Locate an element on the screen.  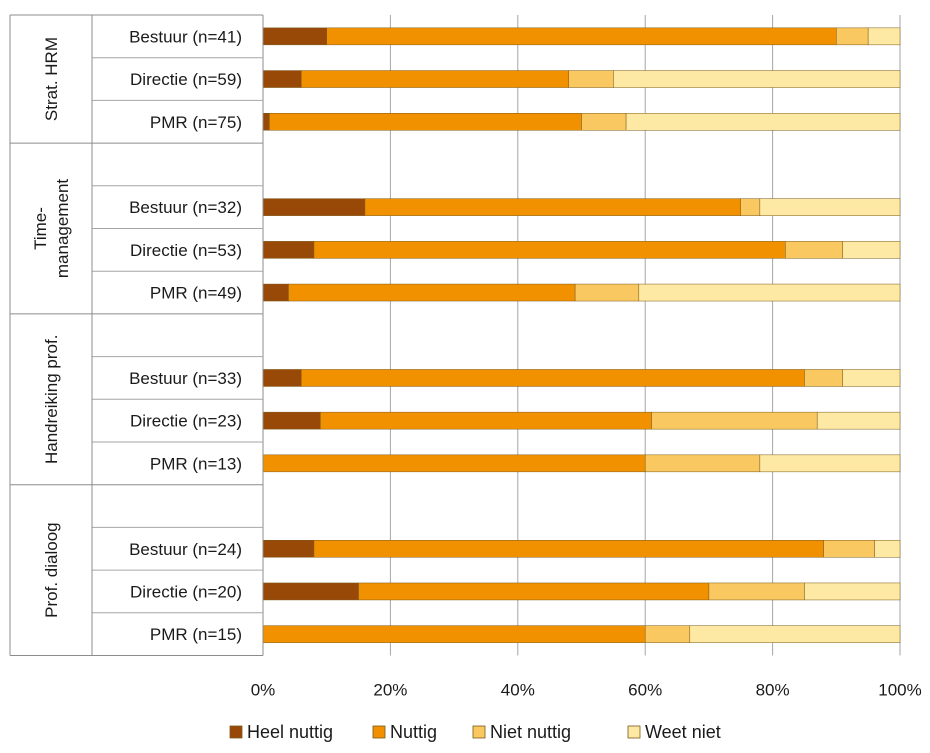
group-label: Prof. dialoog is located at coordinates (51, 569).